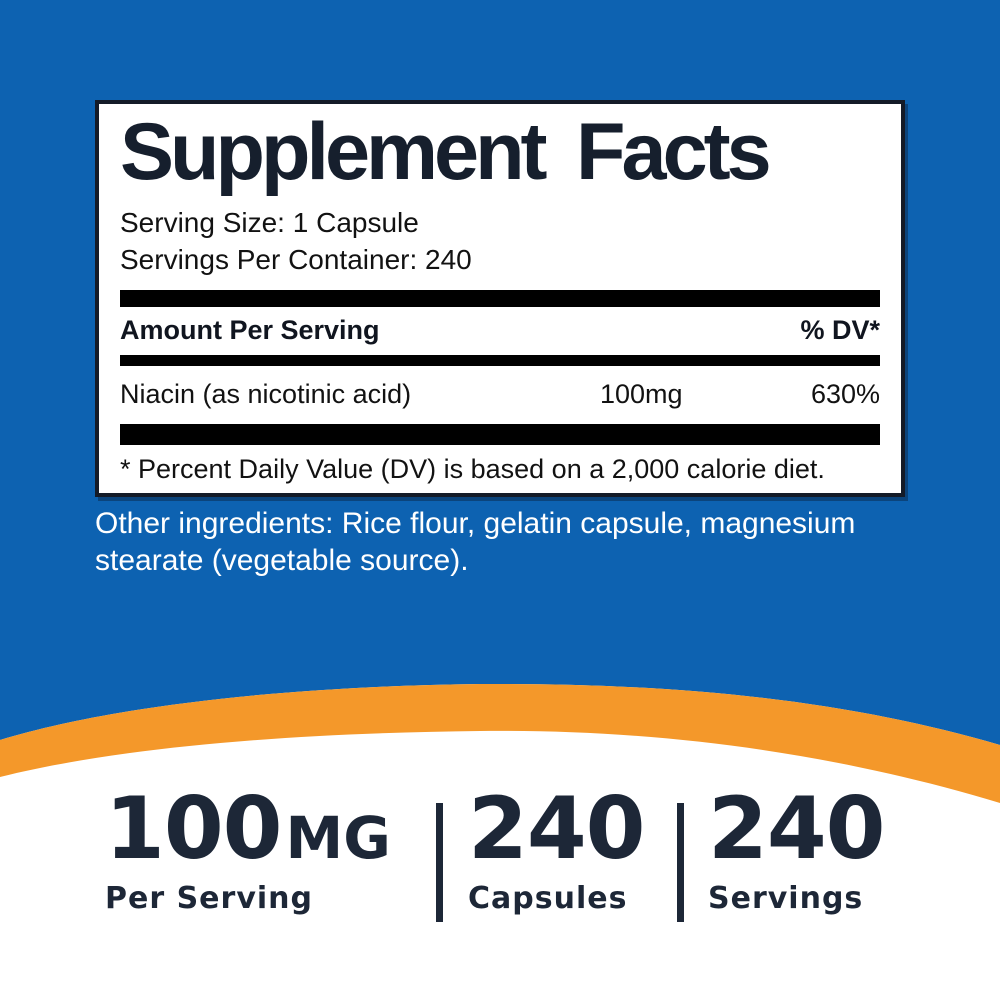  What do you see at coordinates (338, 838) in the screenshot?
I see `stat-unit: MG` at bounding box center [338, 838].